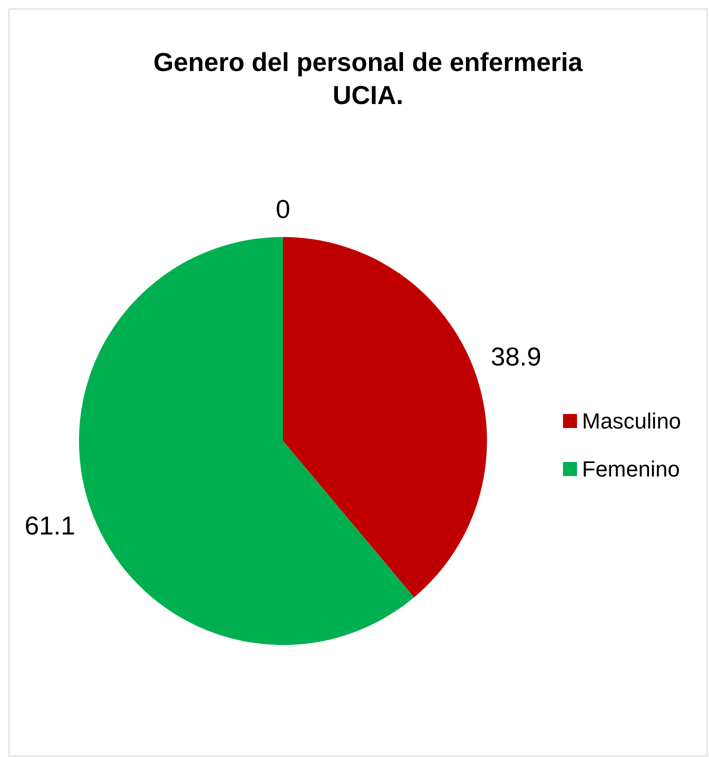 This screenshot has width=709, height=757. What do you see at coordinates (368, 78) in the screenshot?
I see `chart-title: Genero del personal de enfermeria UCIA.` at bounding box center [368, 78].